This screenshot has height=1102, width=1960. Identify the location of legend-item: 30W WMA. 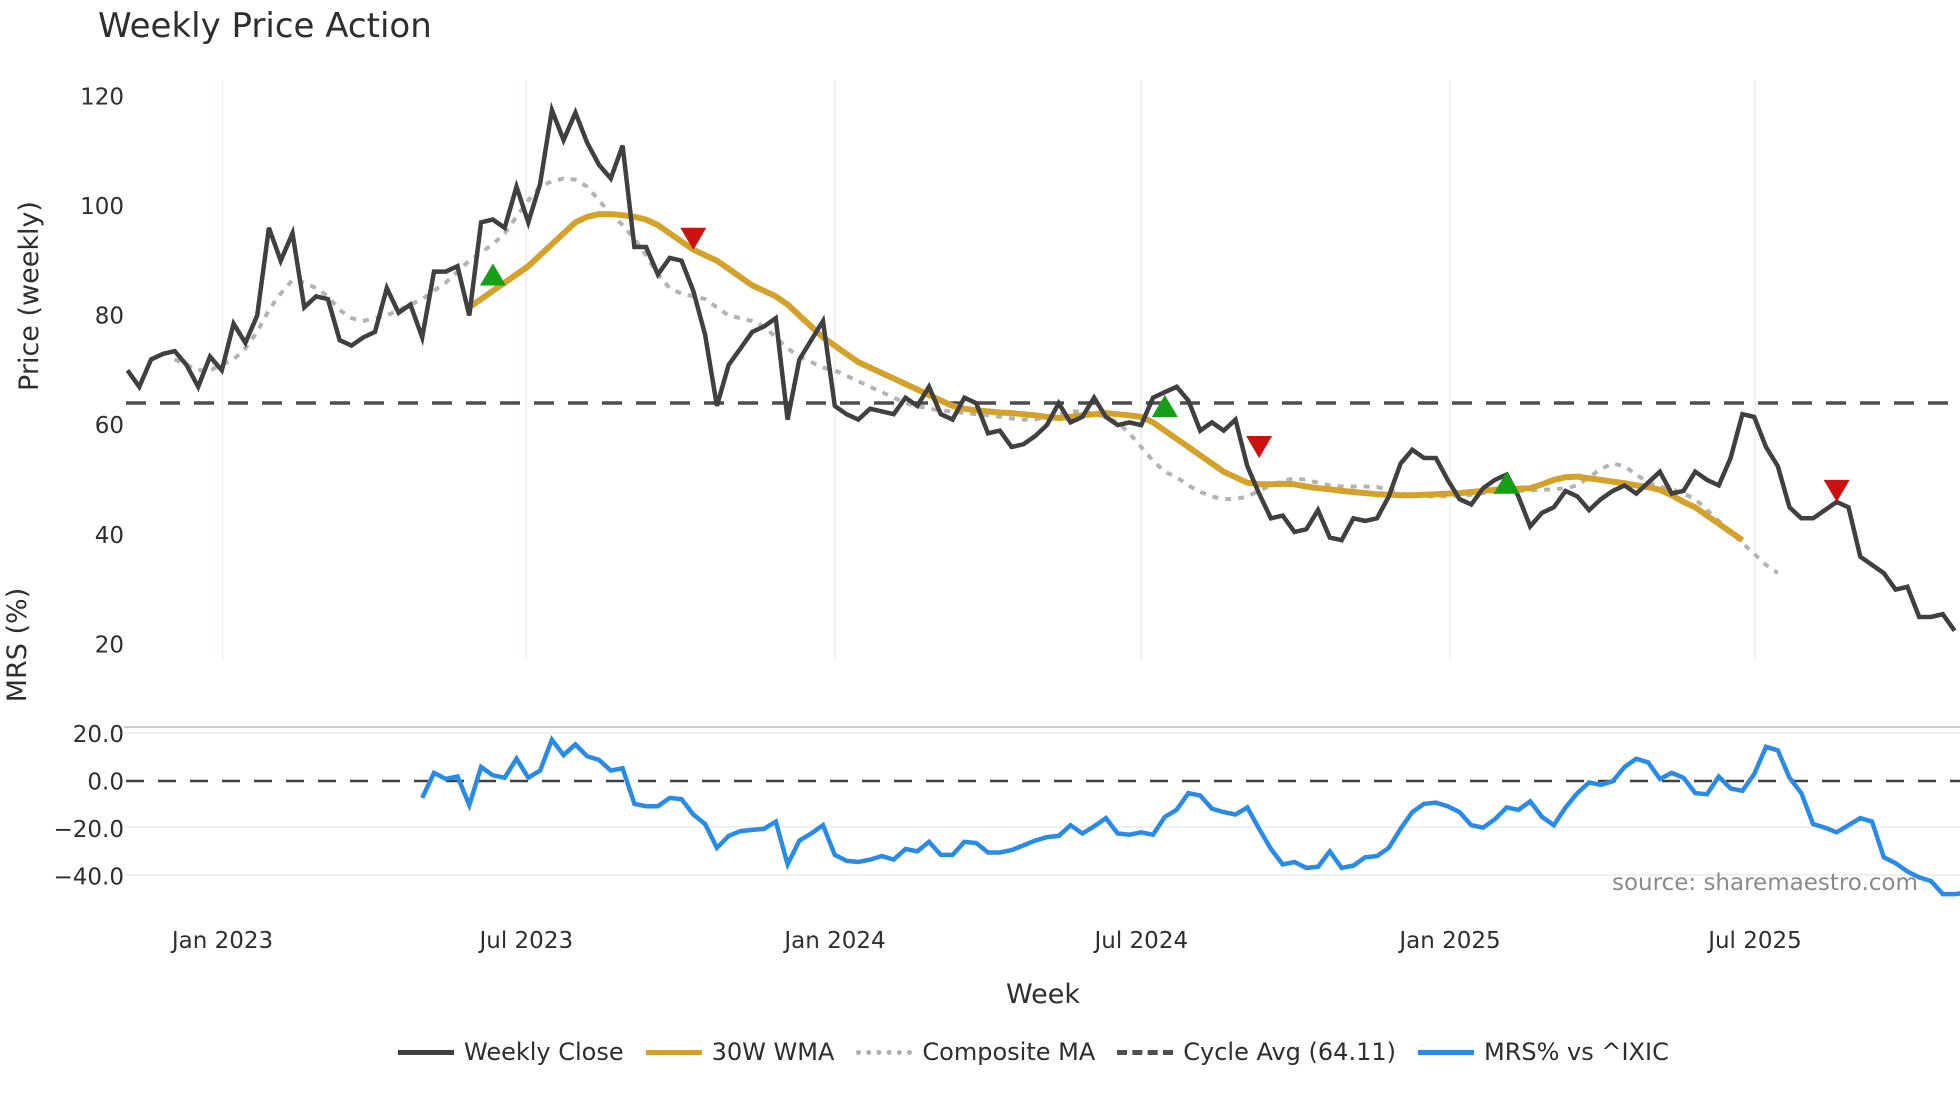
(740, 1052).